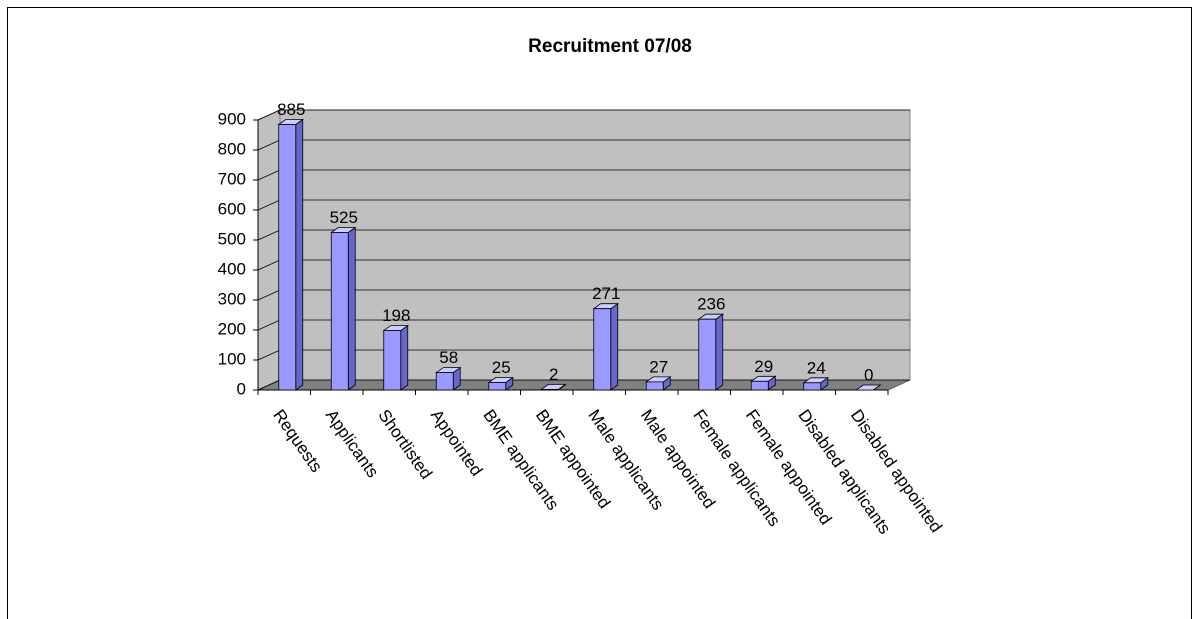 This screenshot has width=1199, height=619. I want to click on y-tick-label: 300, so click(232, 298).